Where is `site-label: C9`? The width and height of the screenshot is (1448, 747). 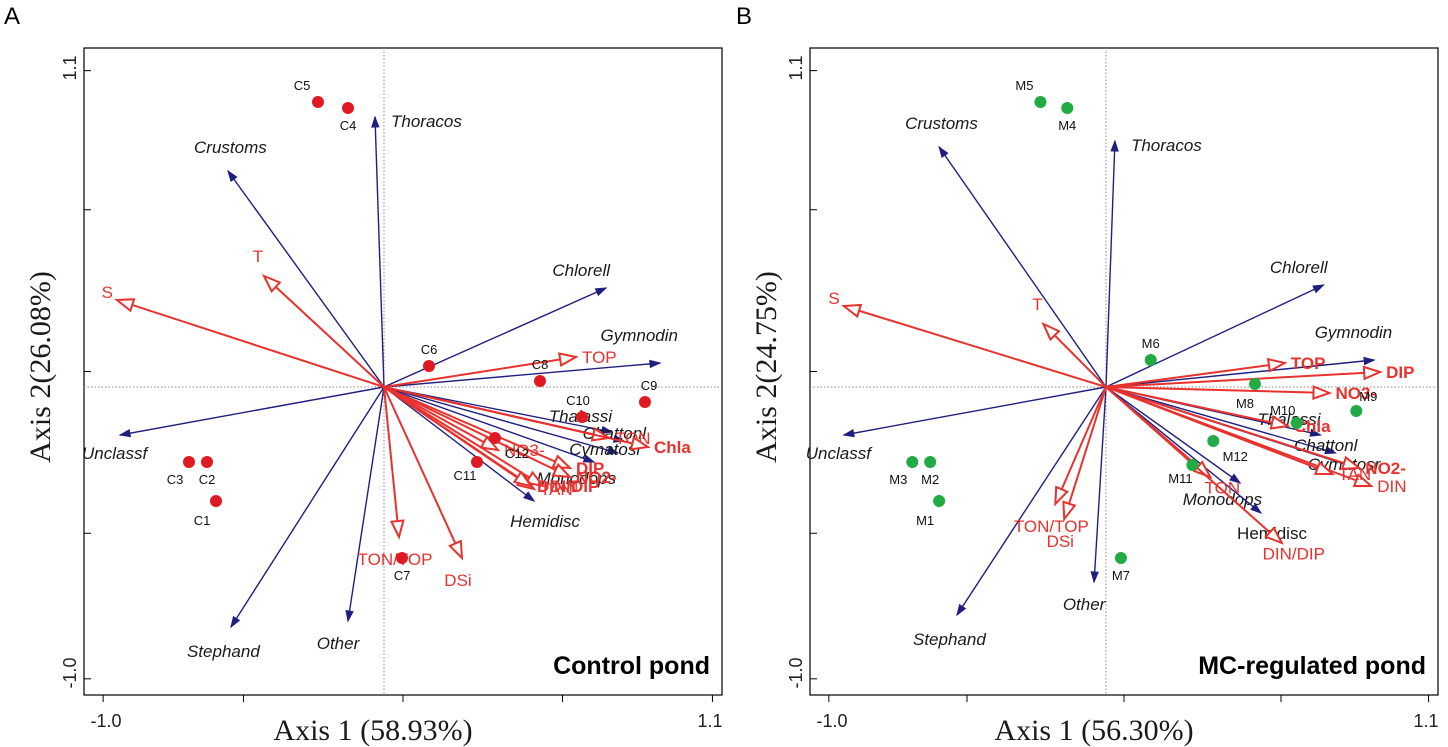
site-label: C9 is located at coordinates (649, 385).